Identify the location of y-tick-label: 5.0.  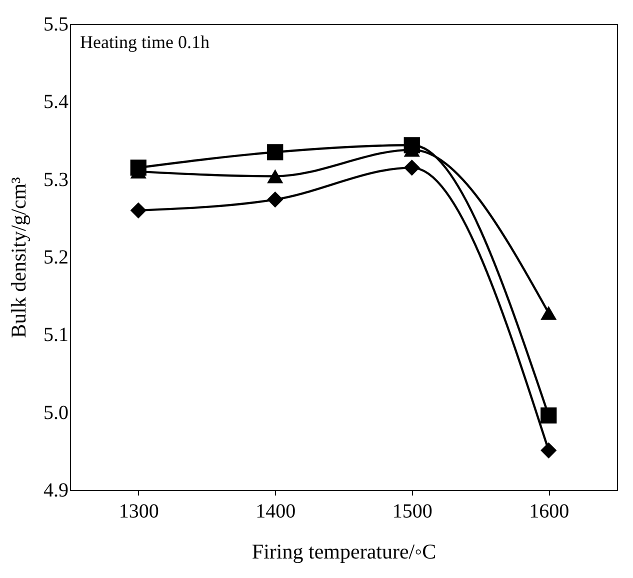
(56, 413).